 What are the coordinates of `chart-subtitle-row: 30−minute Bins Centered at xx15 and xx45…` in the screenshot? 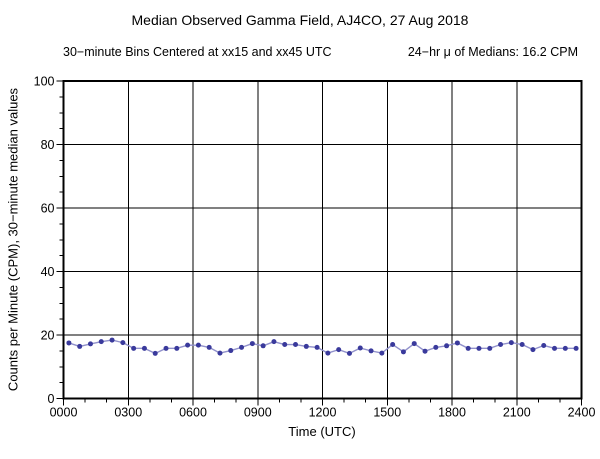 It's located at (320, 52).